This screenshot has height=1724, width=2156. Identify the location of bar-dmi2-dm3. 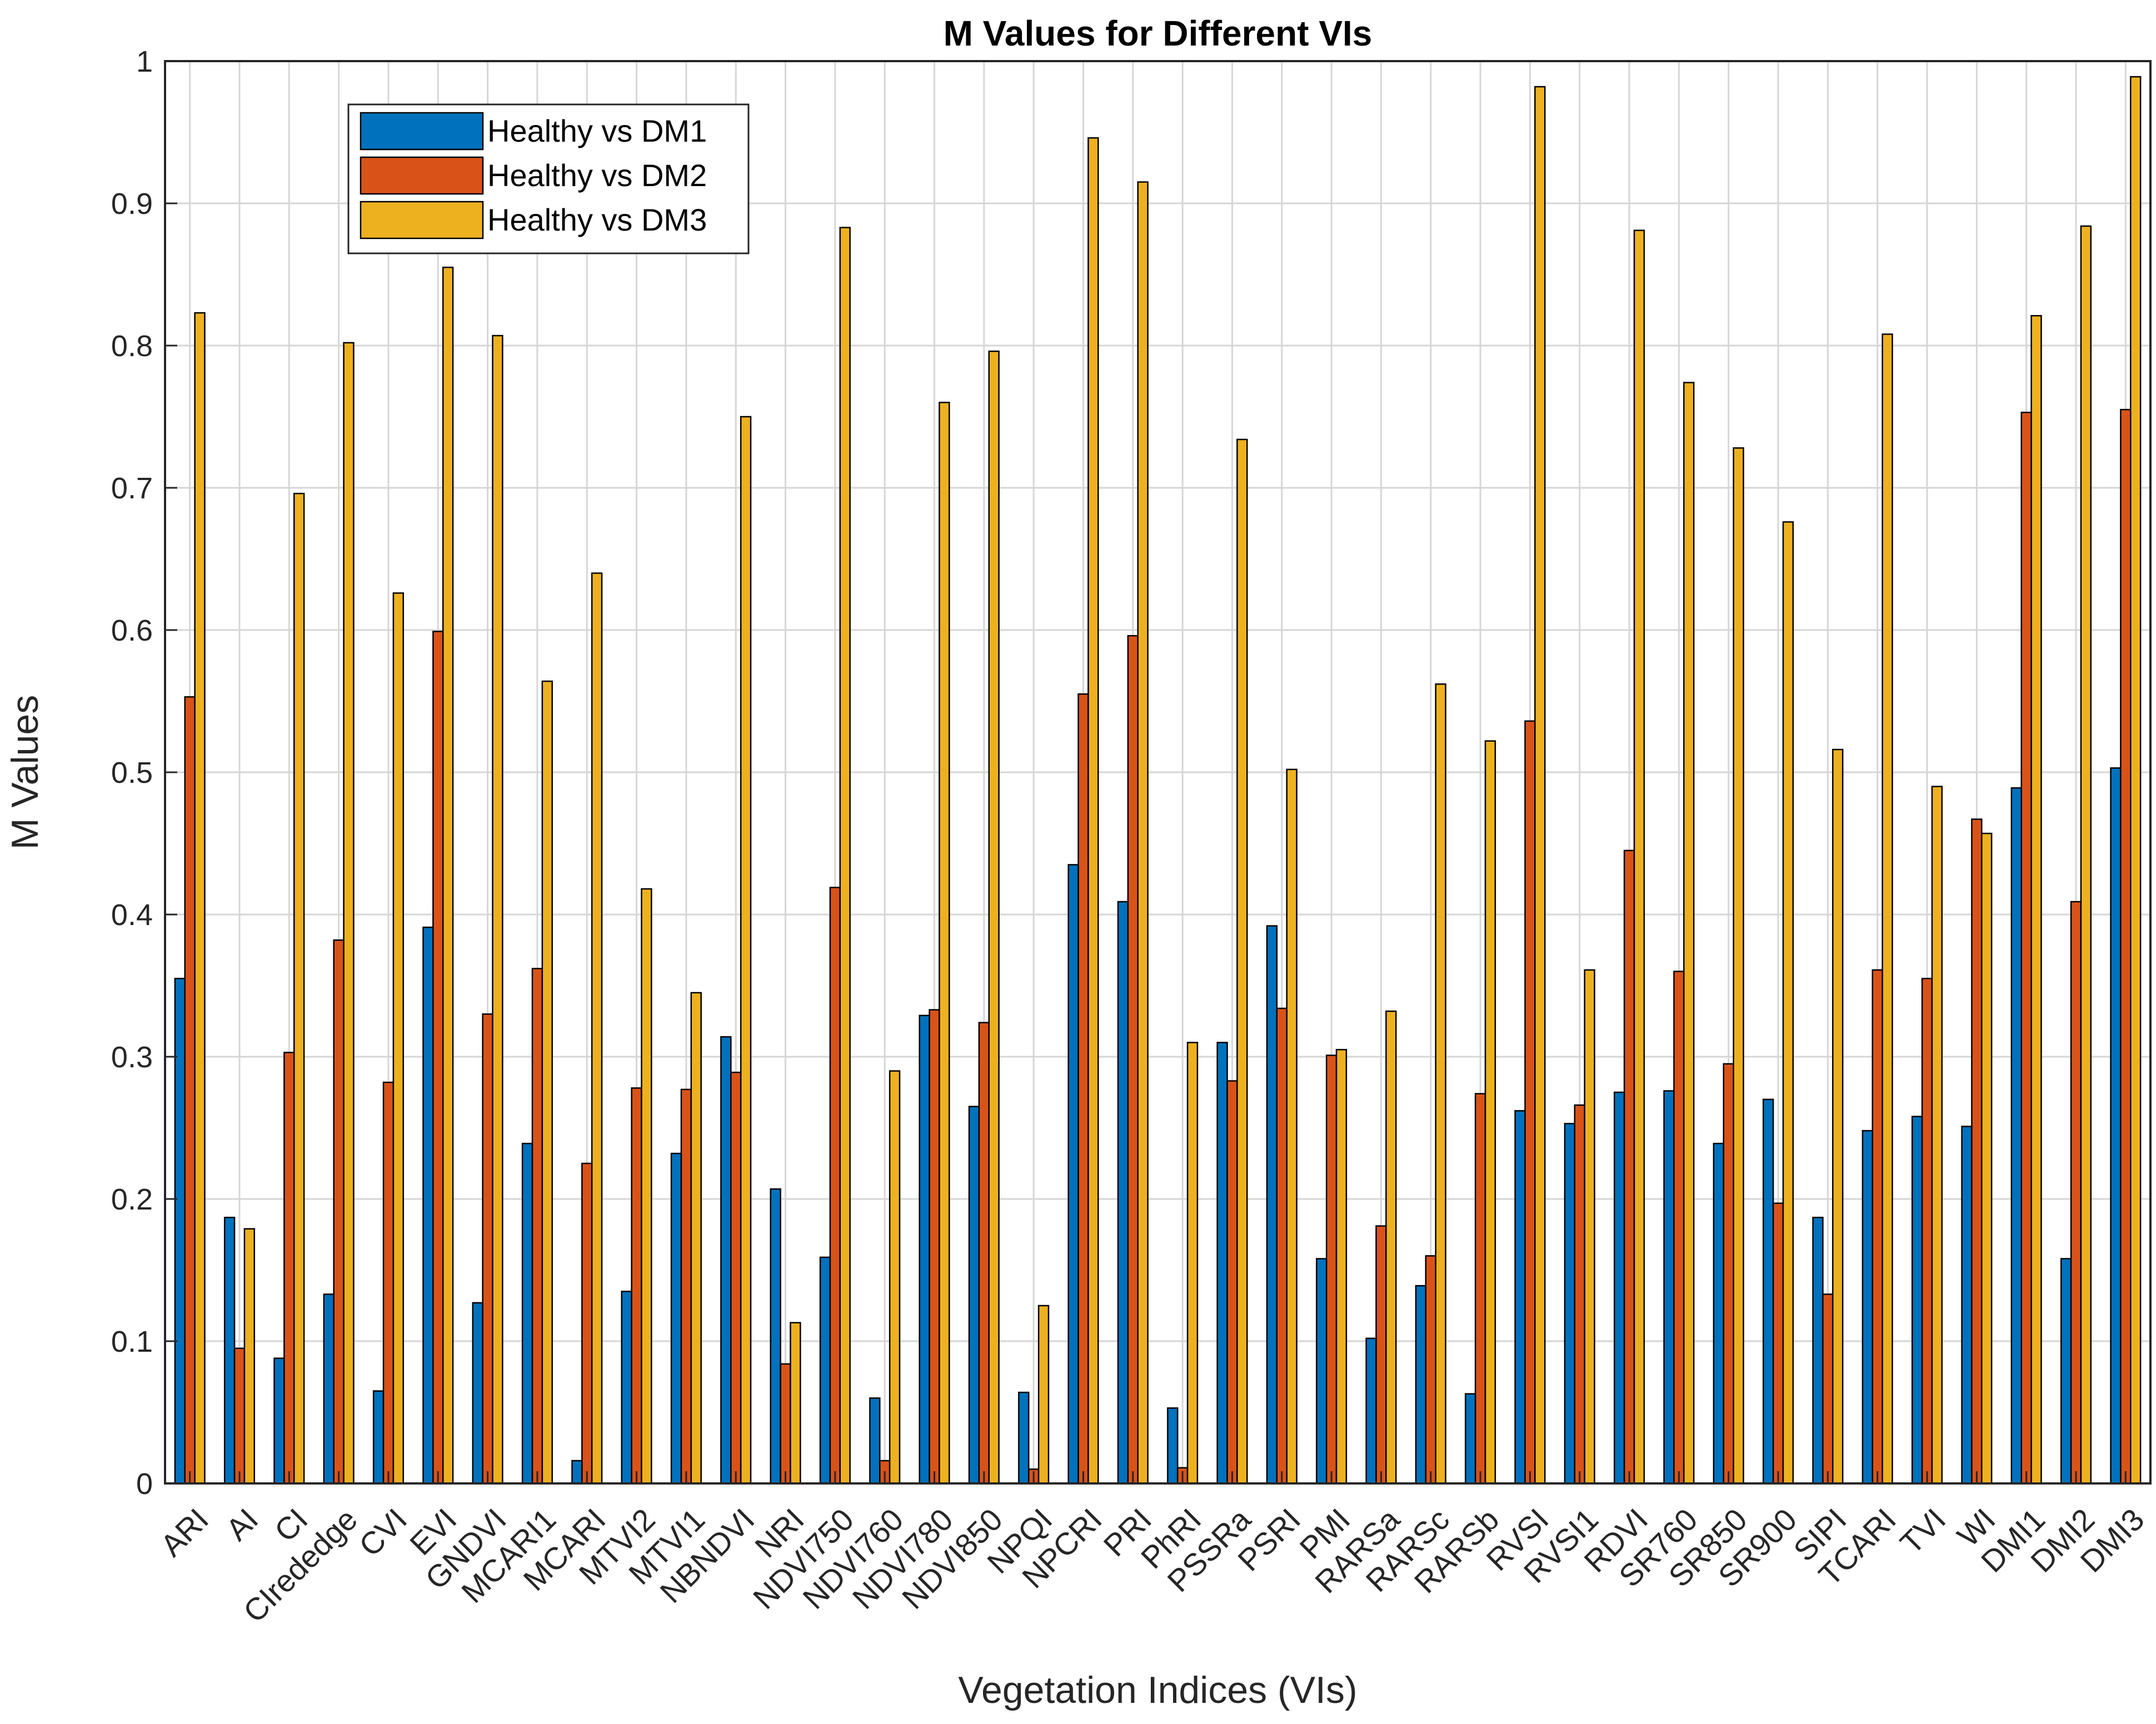
(2086, 855).